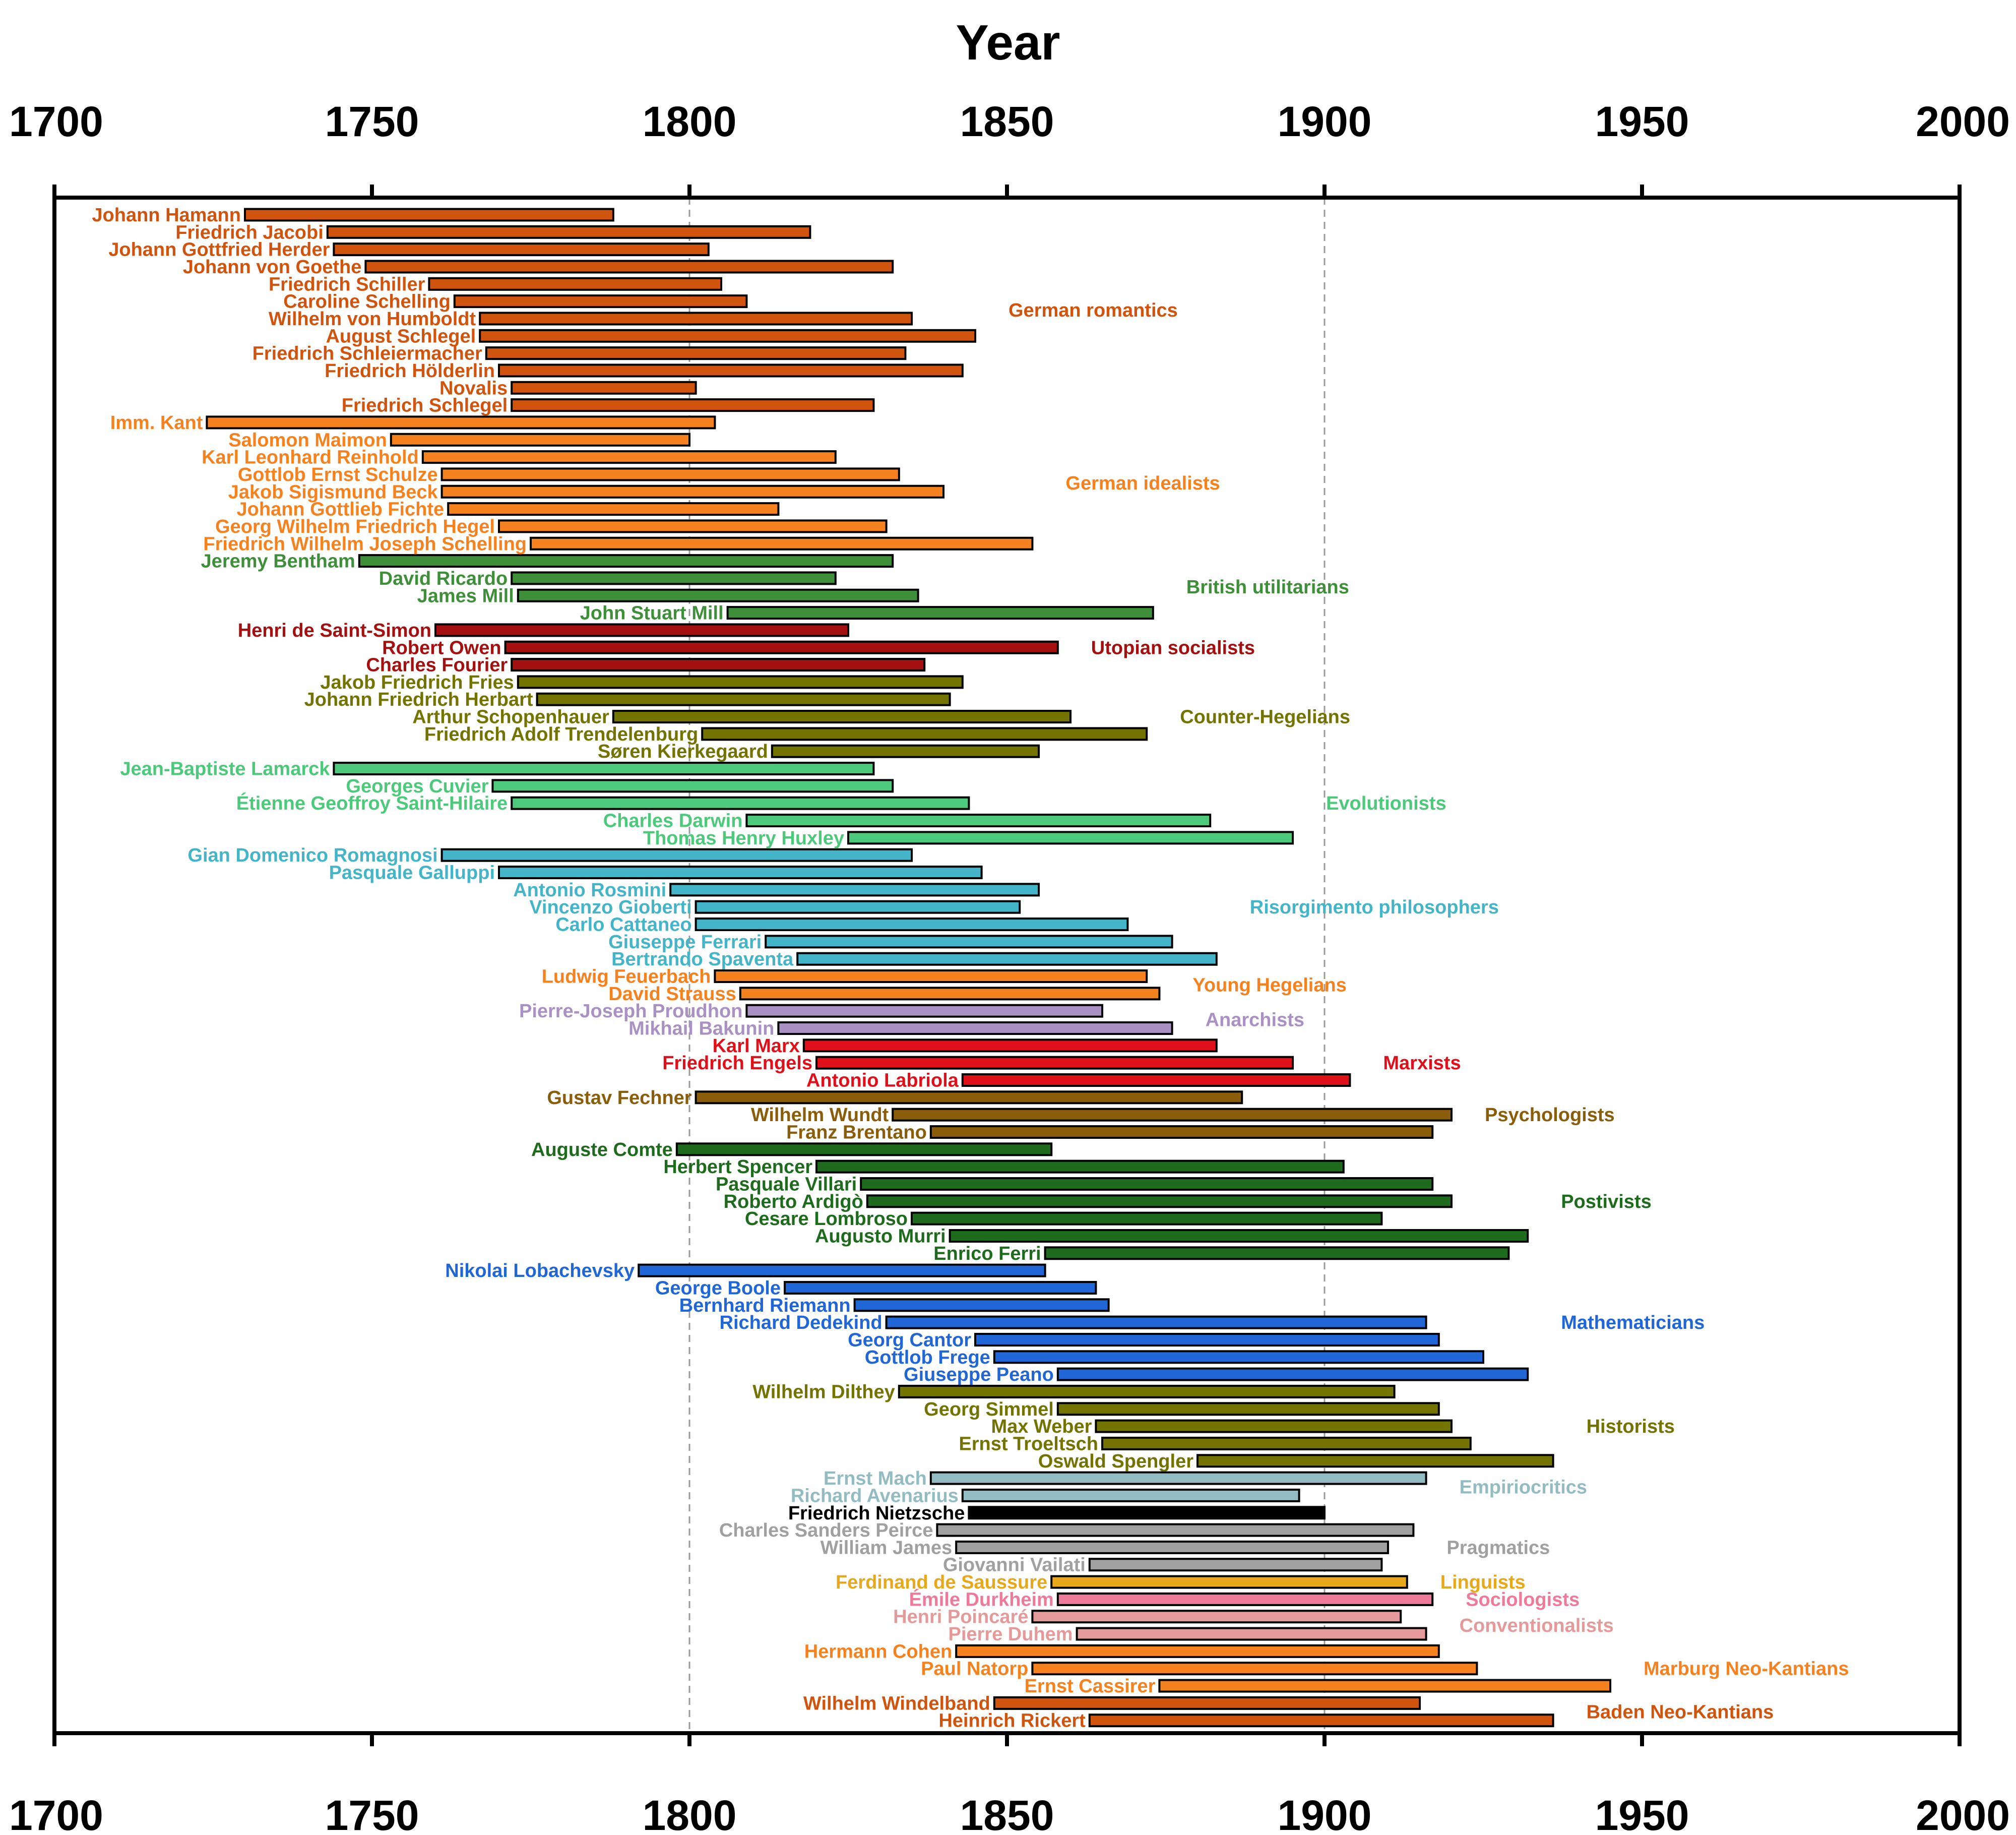 The width and height of the screenshot is (2016, 1835). Describe the element at coordinates (782, 543) in the screenshot. I see `bar-friedrich-wilhelm-joseph-schelling` at that location.